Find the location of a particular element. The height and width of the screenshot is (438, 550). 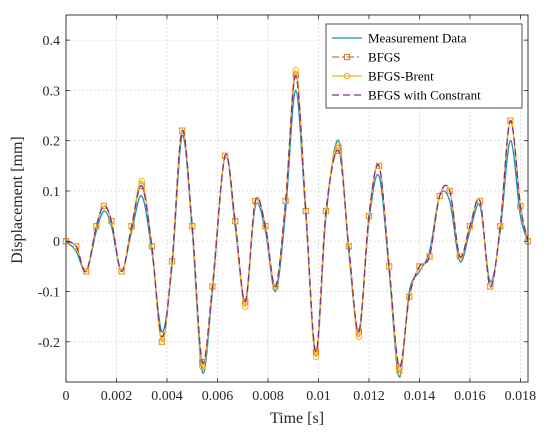

x-tick-label: 0.018 is located at coordinates (521, 396).